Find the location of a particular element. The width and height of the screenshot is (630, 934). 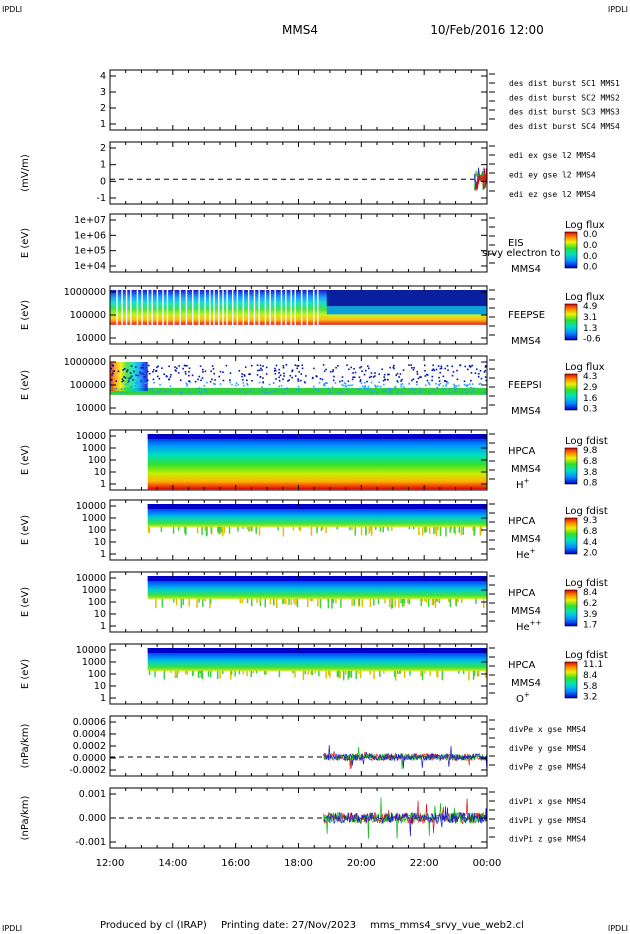

panel-feepsi-data is located at coordinates (298, 378).